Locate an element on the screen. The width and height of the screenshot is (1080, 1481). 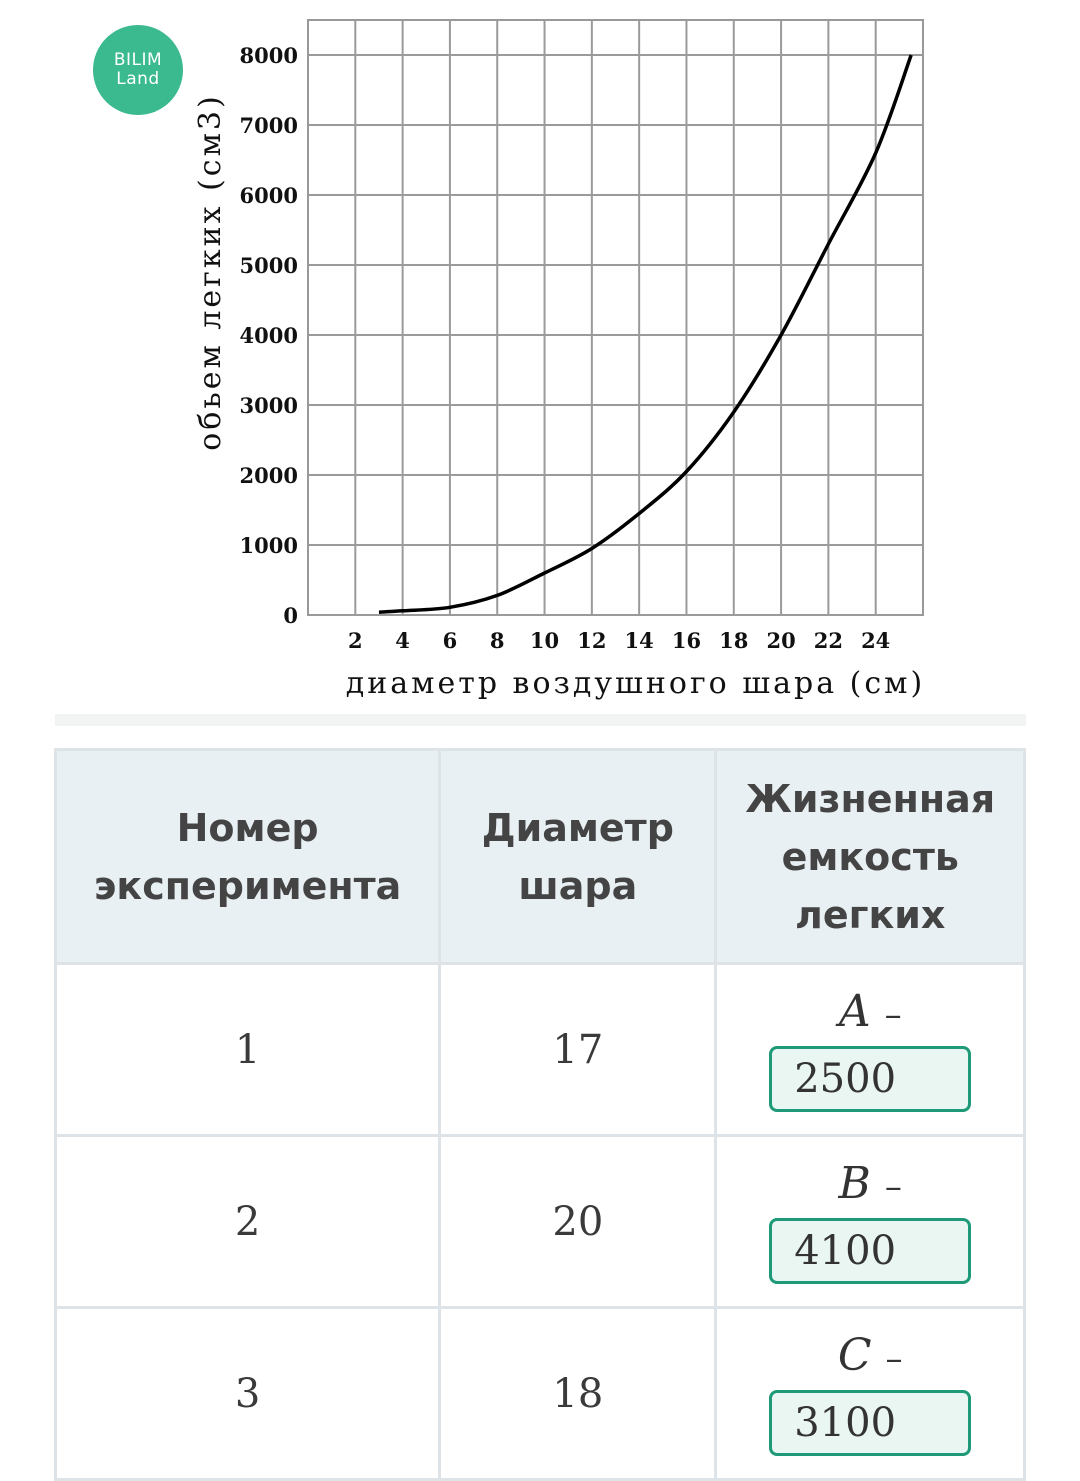
answer-letter: C is located at coordinates (854, 1355).